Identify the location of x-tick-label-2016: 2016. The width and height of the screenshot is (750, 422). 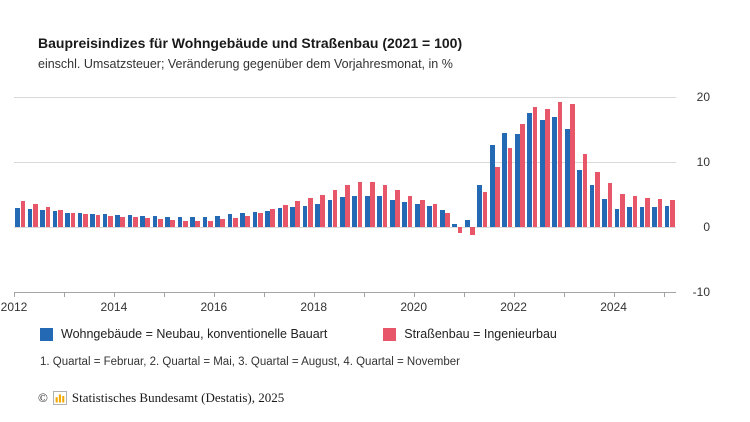
(214, 307).